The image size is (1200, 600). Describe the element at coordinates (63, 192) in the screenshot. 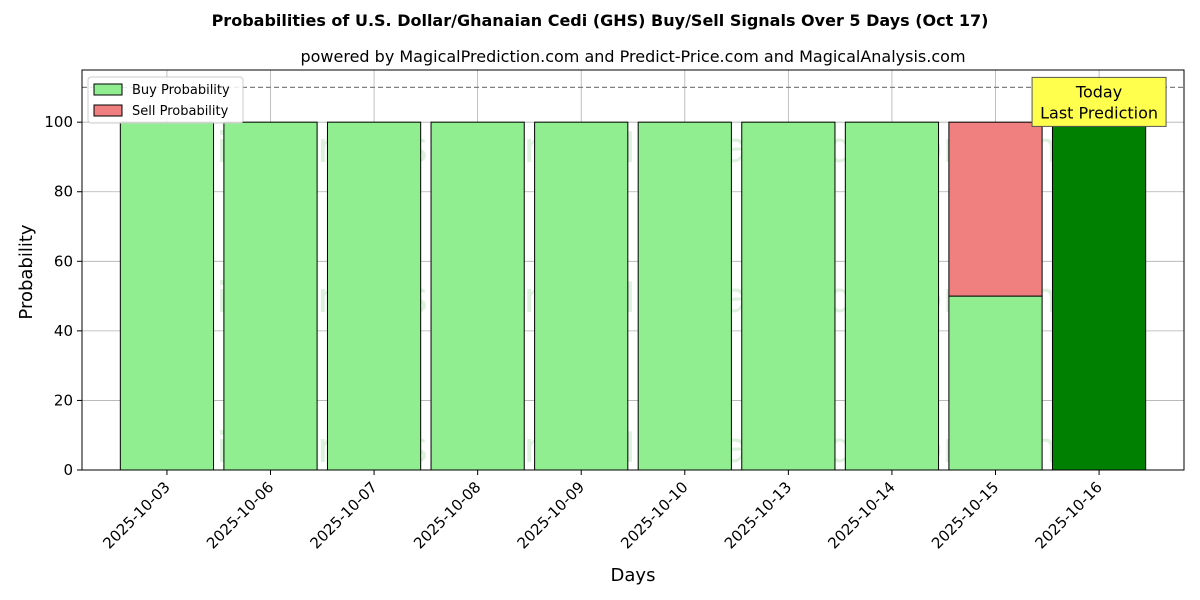

I see `y-tick-label: 80` at that location.